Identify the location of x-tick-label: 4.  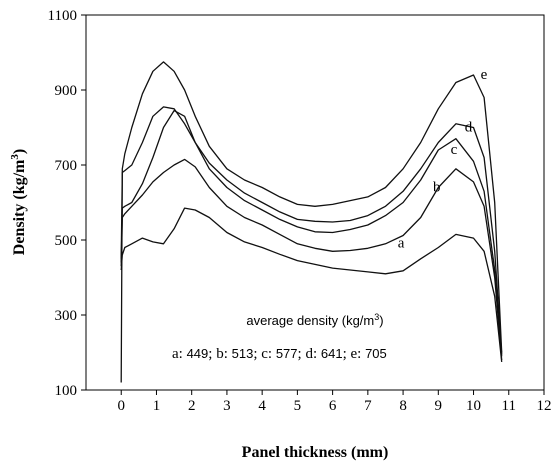
(262, 406).